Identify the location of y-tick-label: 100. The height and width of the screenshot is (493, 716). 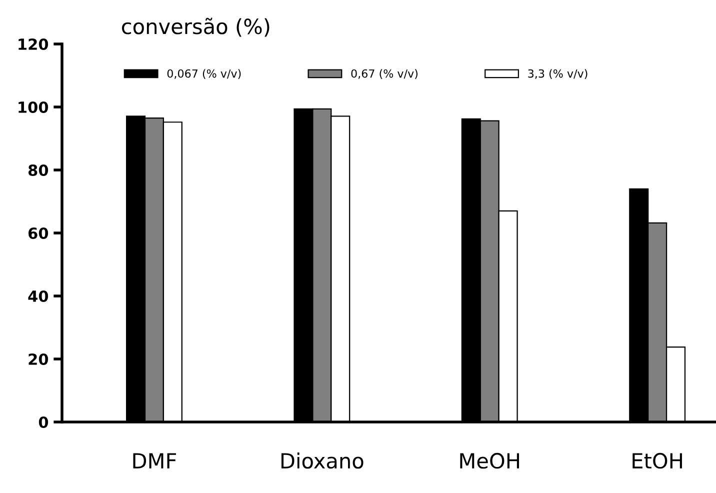
(33, 107).